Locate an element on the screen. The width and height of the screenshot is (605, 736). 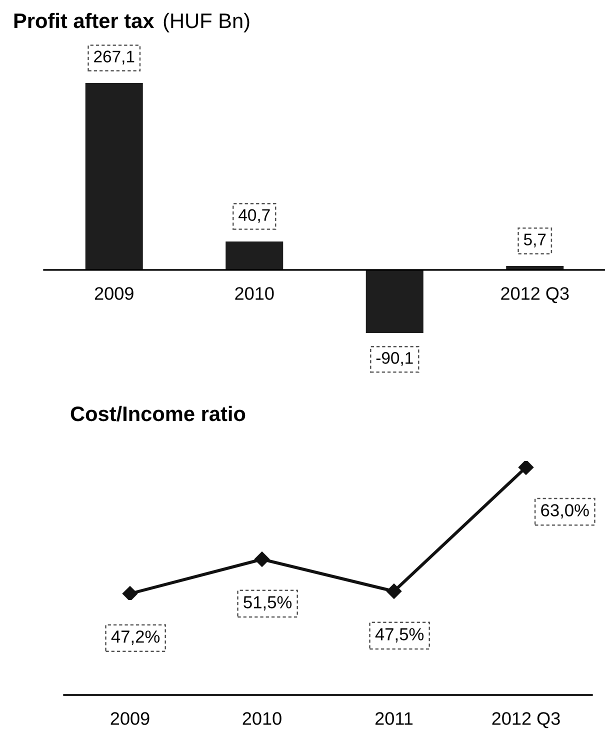
data-label: 267,1 is located at coordinates (114, 57).